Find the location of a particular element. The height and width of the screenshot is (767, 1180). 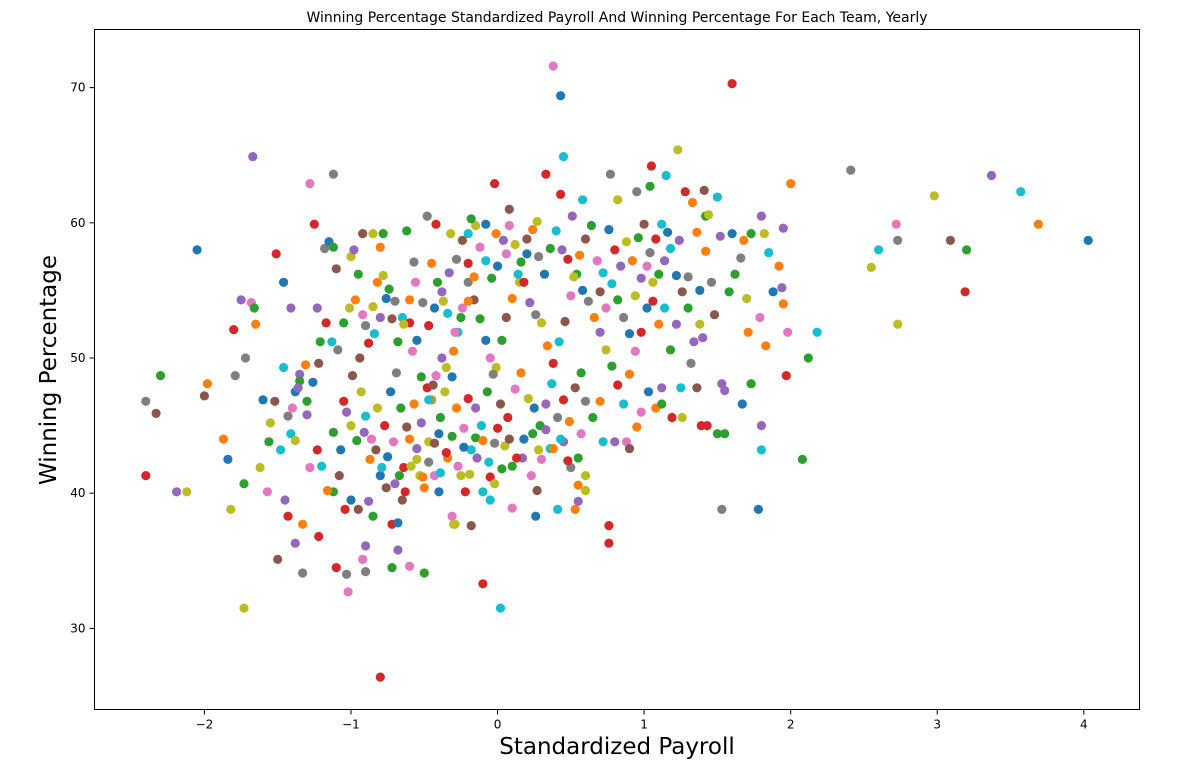

x-axis: −2 −1 0 1 2 3 4 is located at coordinates (642, 720).